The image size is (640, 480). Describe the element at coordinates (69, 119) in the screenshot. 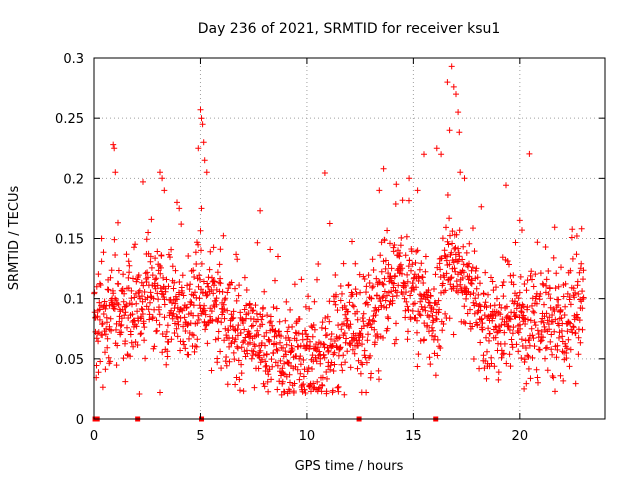

I see `y-tick-label: 0.25` at that location.